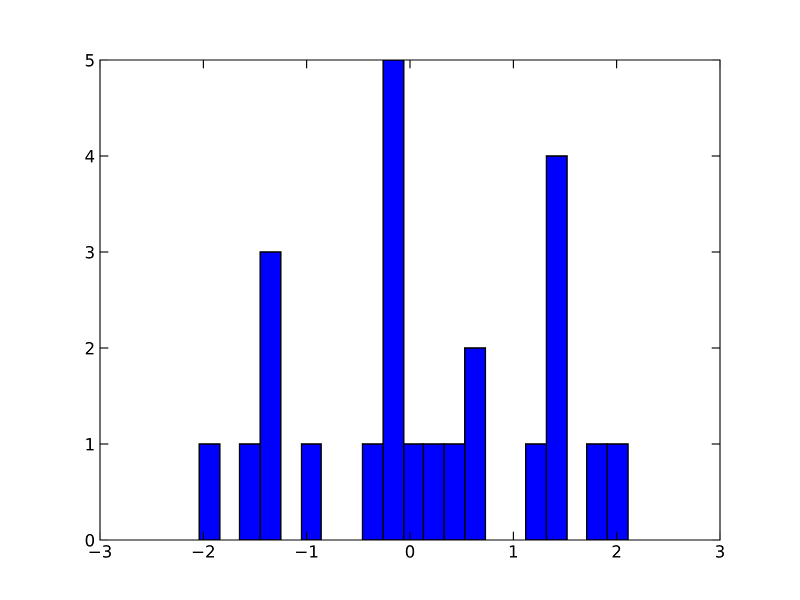 This screenshot has height=600, width=800. What do you see at coordinates (100, 551) in the screenshot?
I see `x-tick-label: −3` at bounding box center [100, 551].